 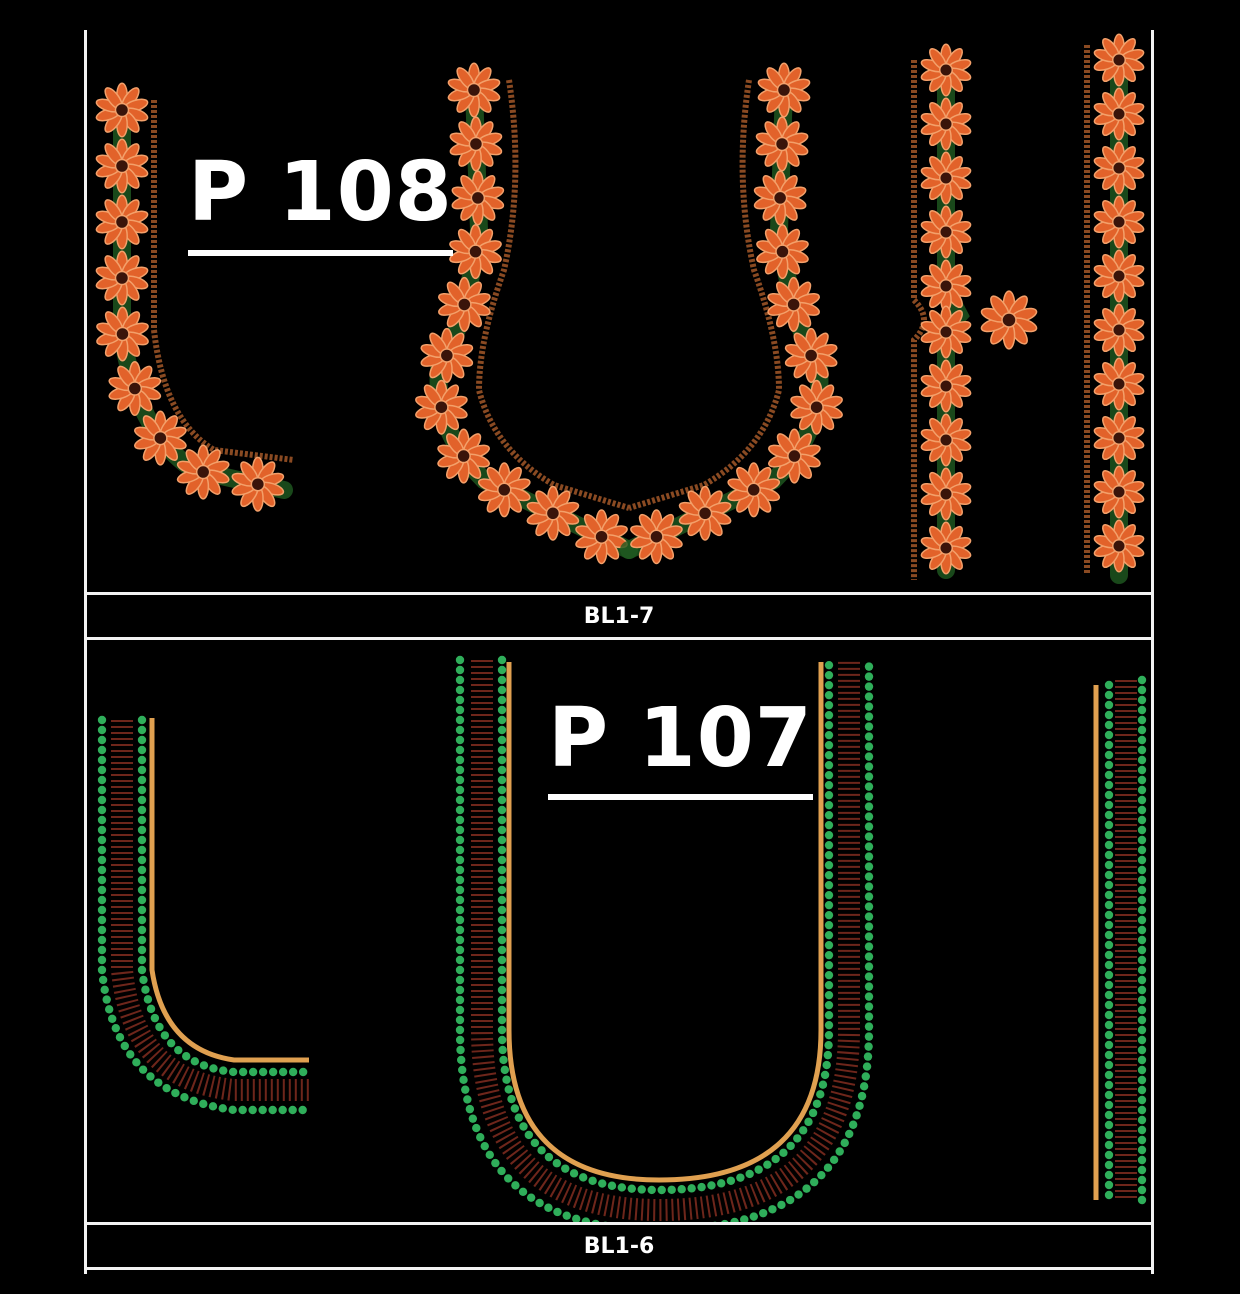 I want to click on design-code: BL1-6, so click(x=619, y=1246).